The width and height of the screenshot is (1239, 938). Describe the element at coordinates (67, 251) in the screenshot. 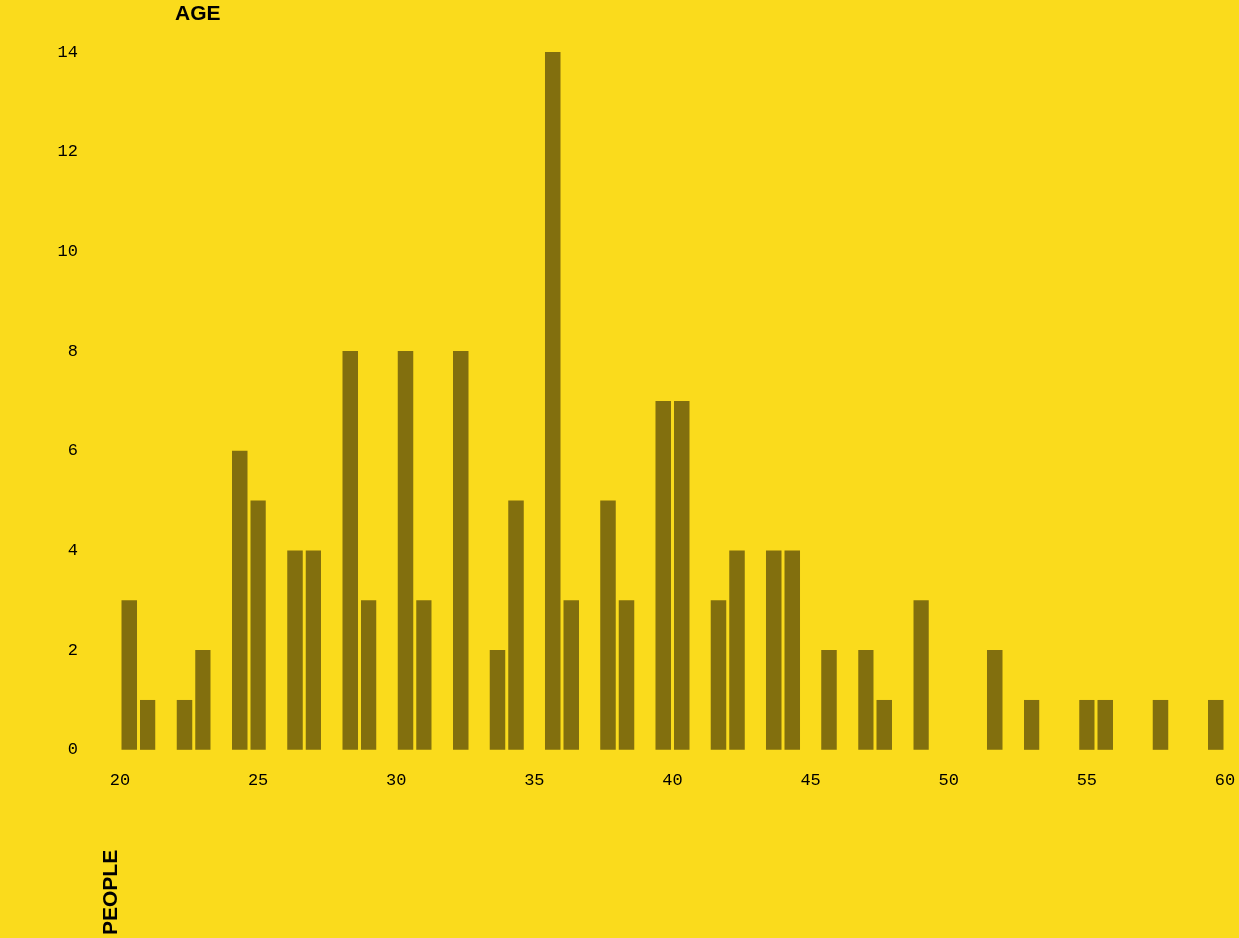

I see `y-tick-label: 10` at that location.